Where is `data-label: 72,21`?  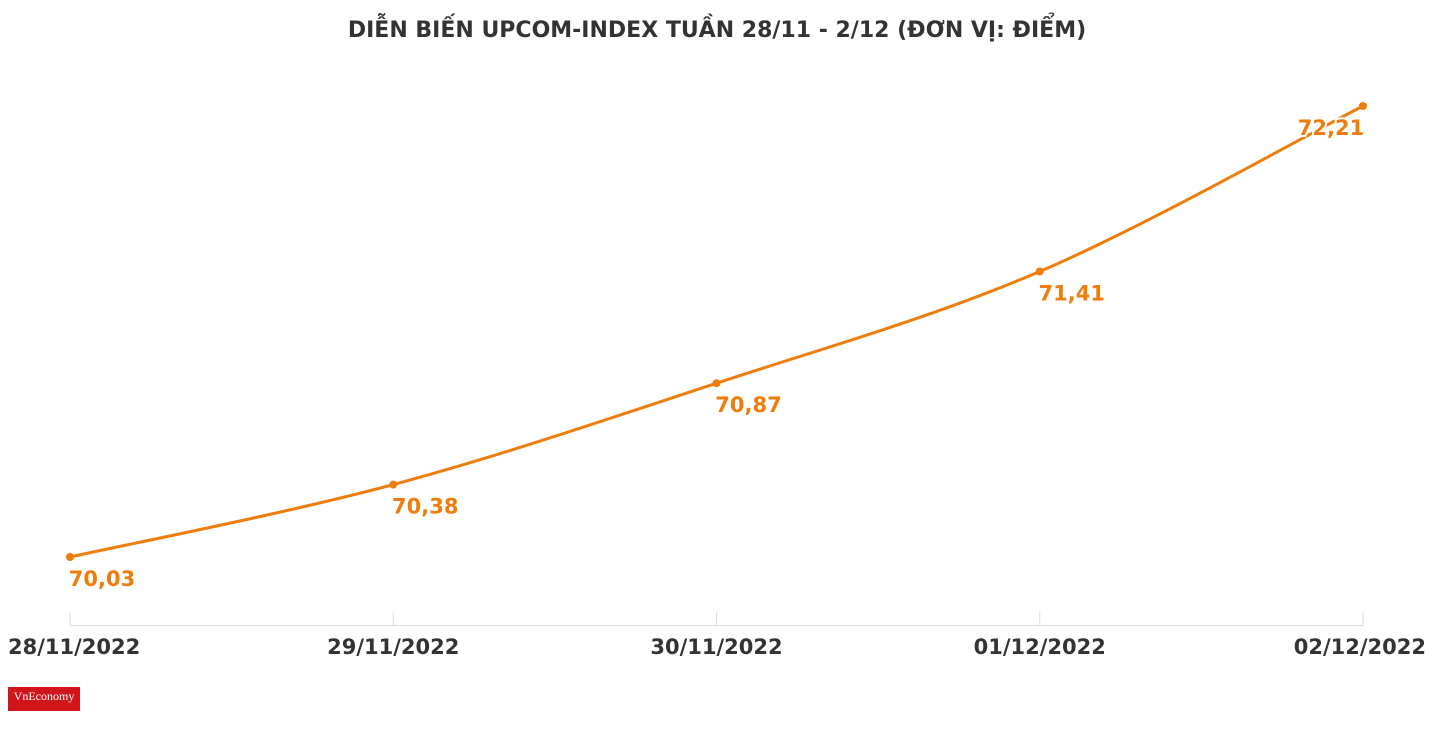 data-label: 72,21 is located at coordinates (1331, 128).